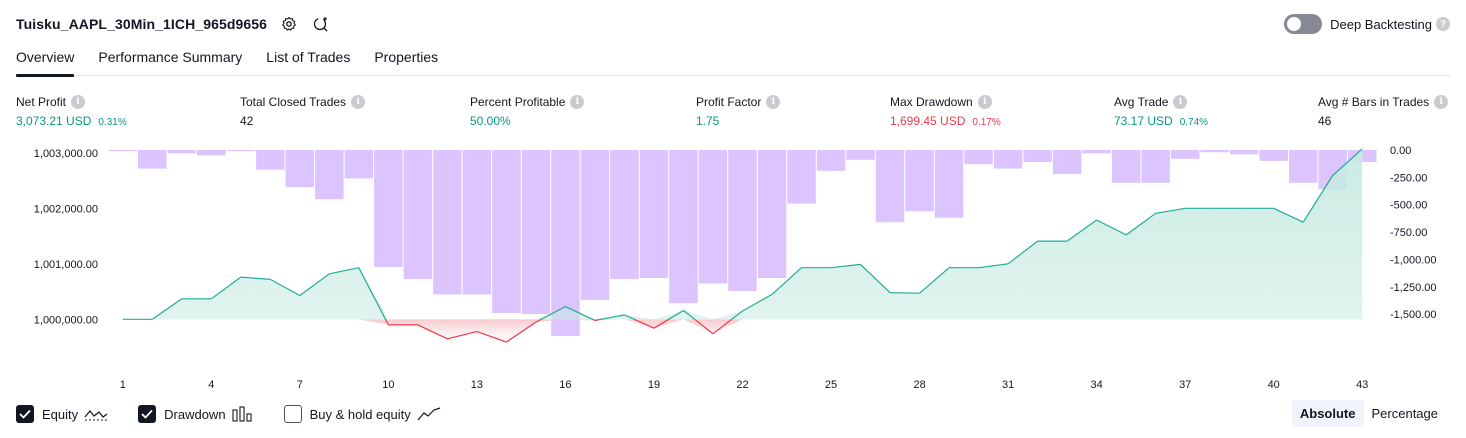 This screenshot has width=1466, height=438. What do you see at coordinates (211, 385) in the screenshot?
I see `x-axis-tick-label: 4` at bounding box center [211, 385].